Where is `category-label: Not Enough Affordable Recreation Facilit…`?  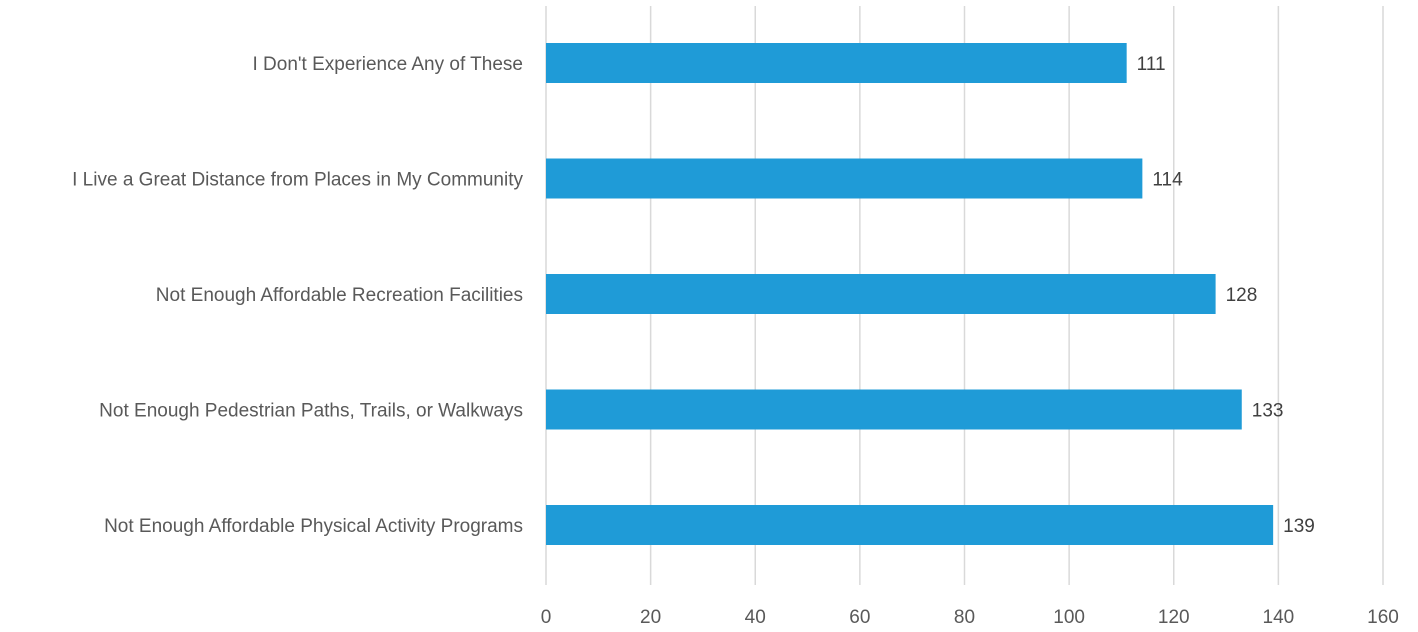 category-label: Not Enough Affordable Recreation Facilit… is located at coordinates (339, 295).